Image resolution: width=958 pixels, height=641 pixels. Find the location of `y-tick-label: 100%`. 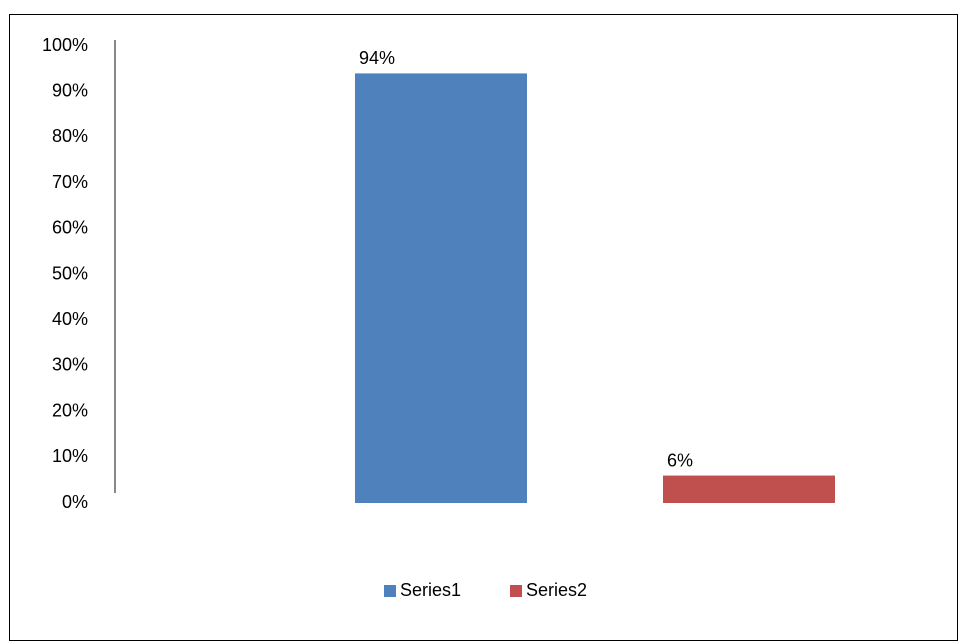

y-tick-label: 100% is located at coordinates (65, 45).